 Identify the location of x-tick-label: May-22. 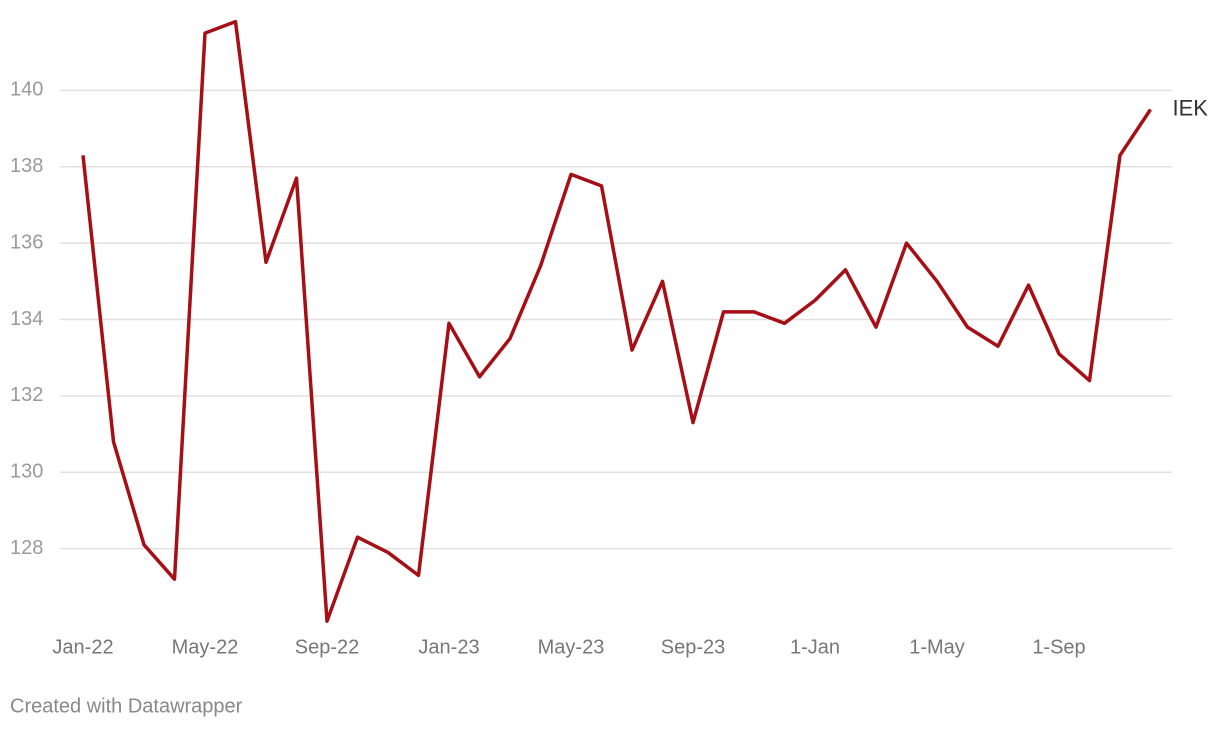
(205, 647).